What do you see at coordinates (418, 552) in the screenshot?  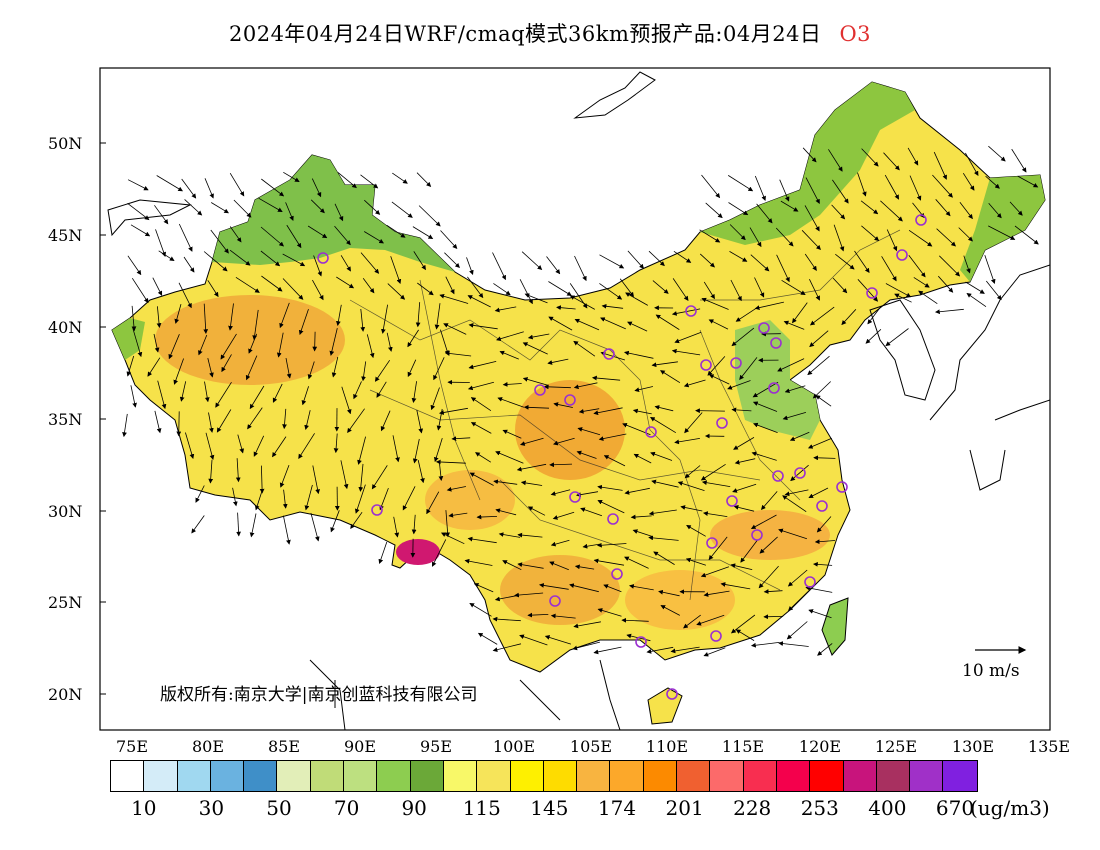 I see `ozone-peak-southeast-tibet` at bounding box center [418, 552].